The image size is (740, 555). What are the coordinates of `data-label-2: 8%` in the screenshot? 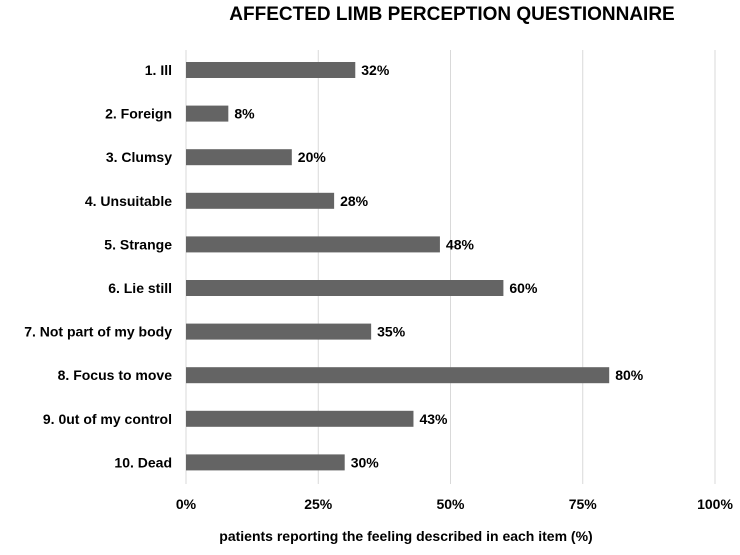 It's located at (244, 114).